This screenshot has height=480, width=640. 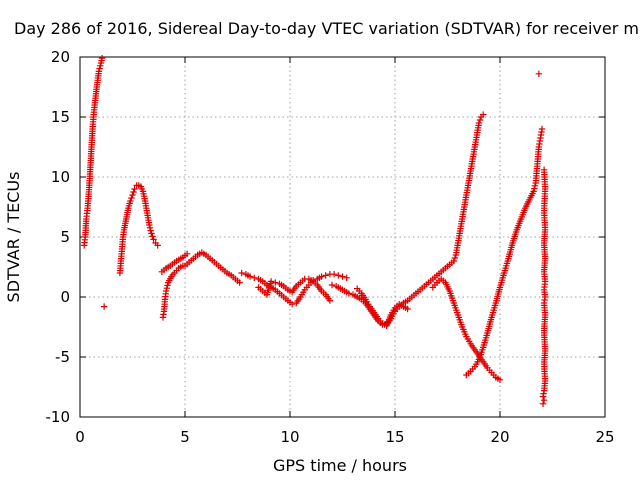 I want to click on y-axis-label: SDTVAR / TECUs, so click(x=13, y=237).